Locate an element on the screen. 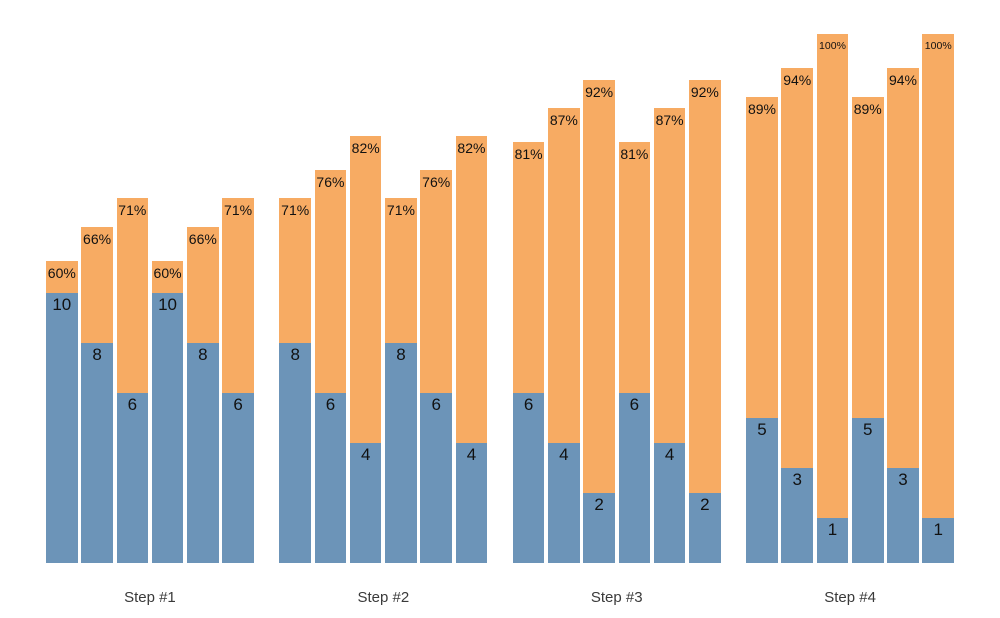  stacked-bar-g2-b2: 76% 6 is located at coordinates (330, 367).